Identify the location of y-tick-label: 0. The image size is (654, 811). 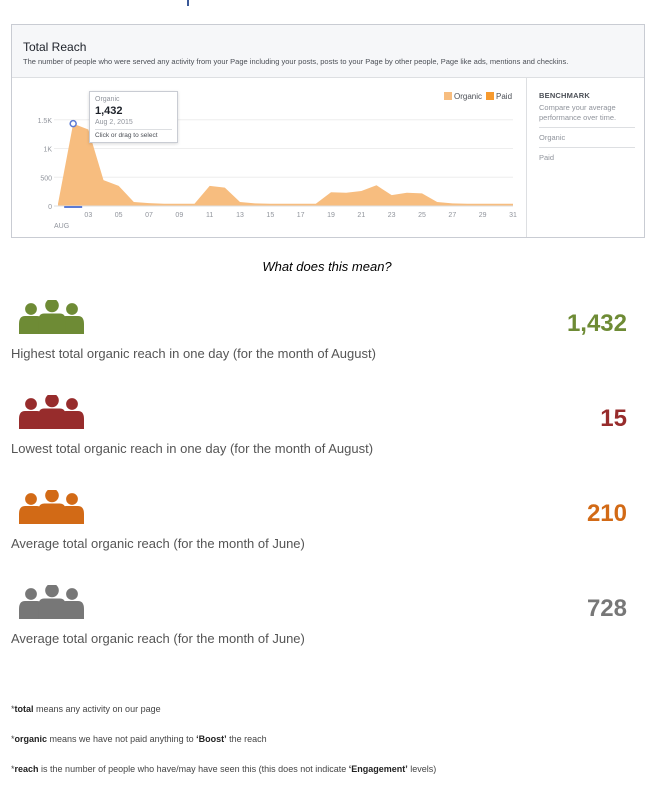
(50, 207).